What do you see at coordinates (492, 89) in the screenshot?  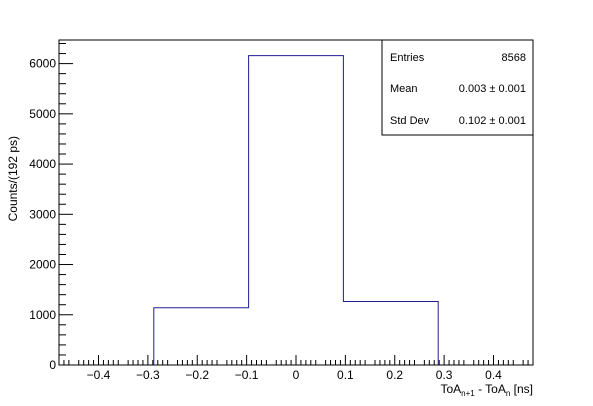 I see `stats-mean-value: 0.003 ± 0.001` at bounding box center [492, 89].